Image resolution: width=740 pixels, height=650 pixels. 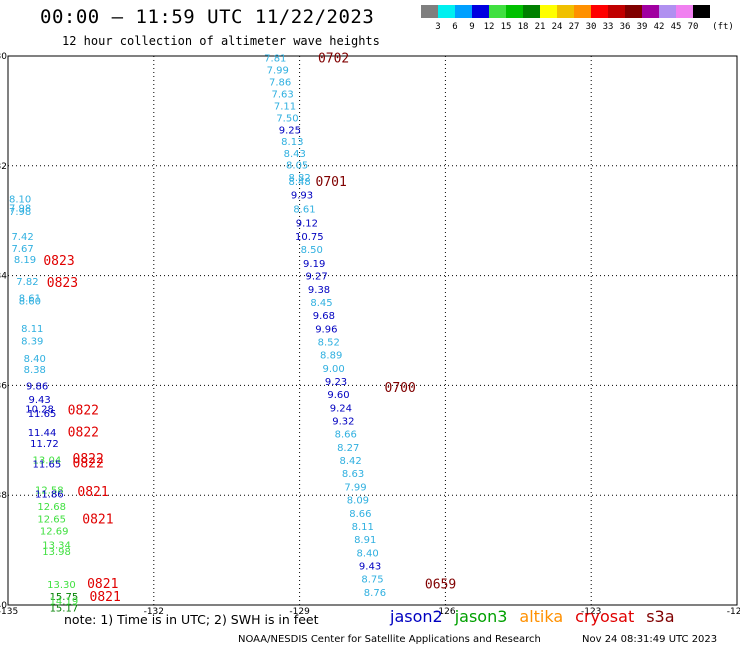 What do you see at coordinates (723, 27) in the screenshot?
I see `colorbar-unit: (ft)` at bounding box center [723, 27].